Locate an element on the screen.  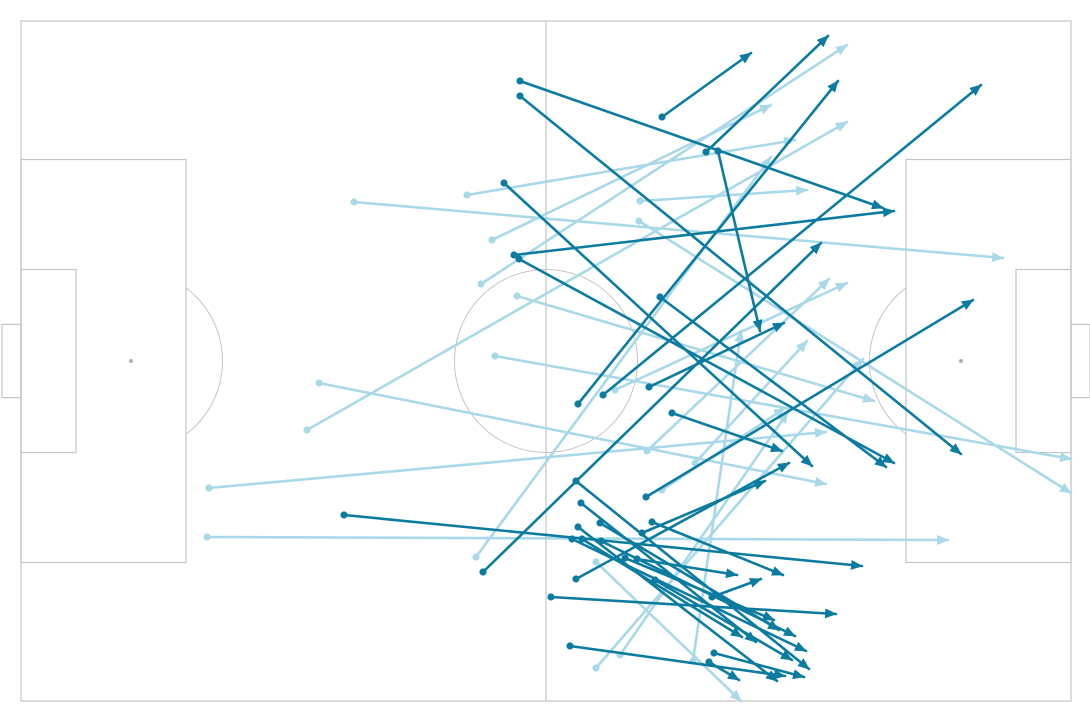
goal-area-right is located at coordinates (1043, 361).